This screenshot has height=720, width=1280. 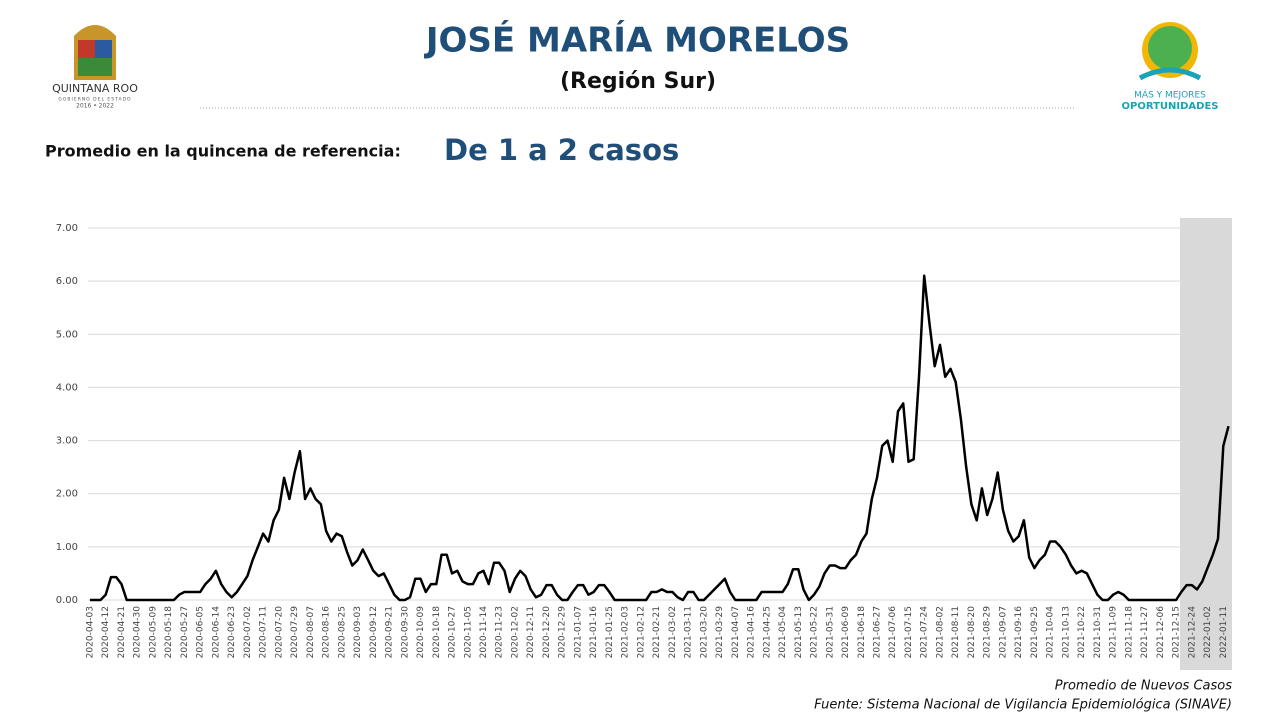 I want to click on x-tick-label: 2020-08-25, so click(x=342, y=632).